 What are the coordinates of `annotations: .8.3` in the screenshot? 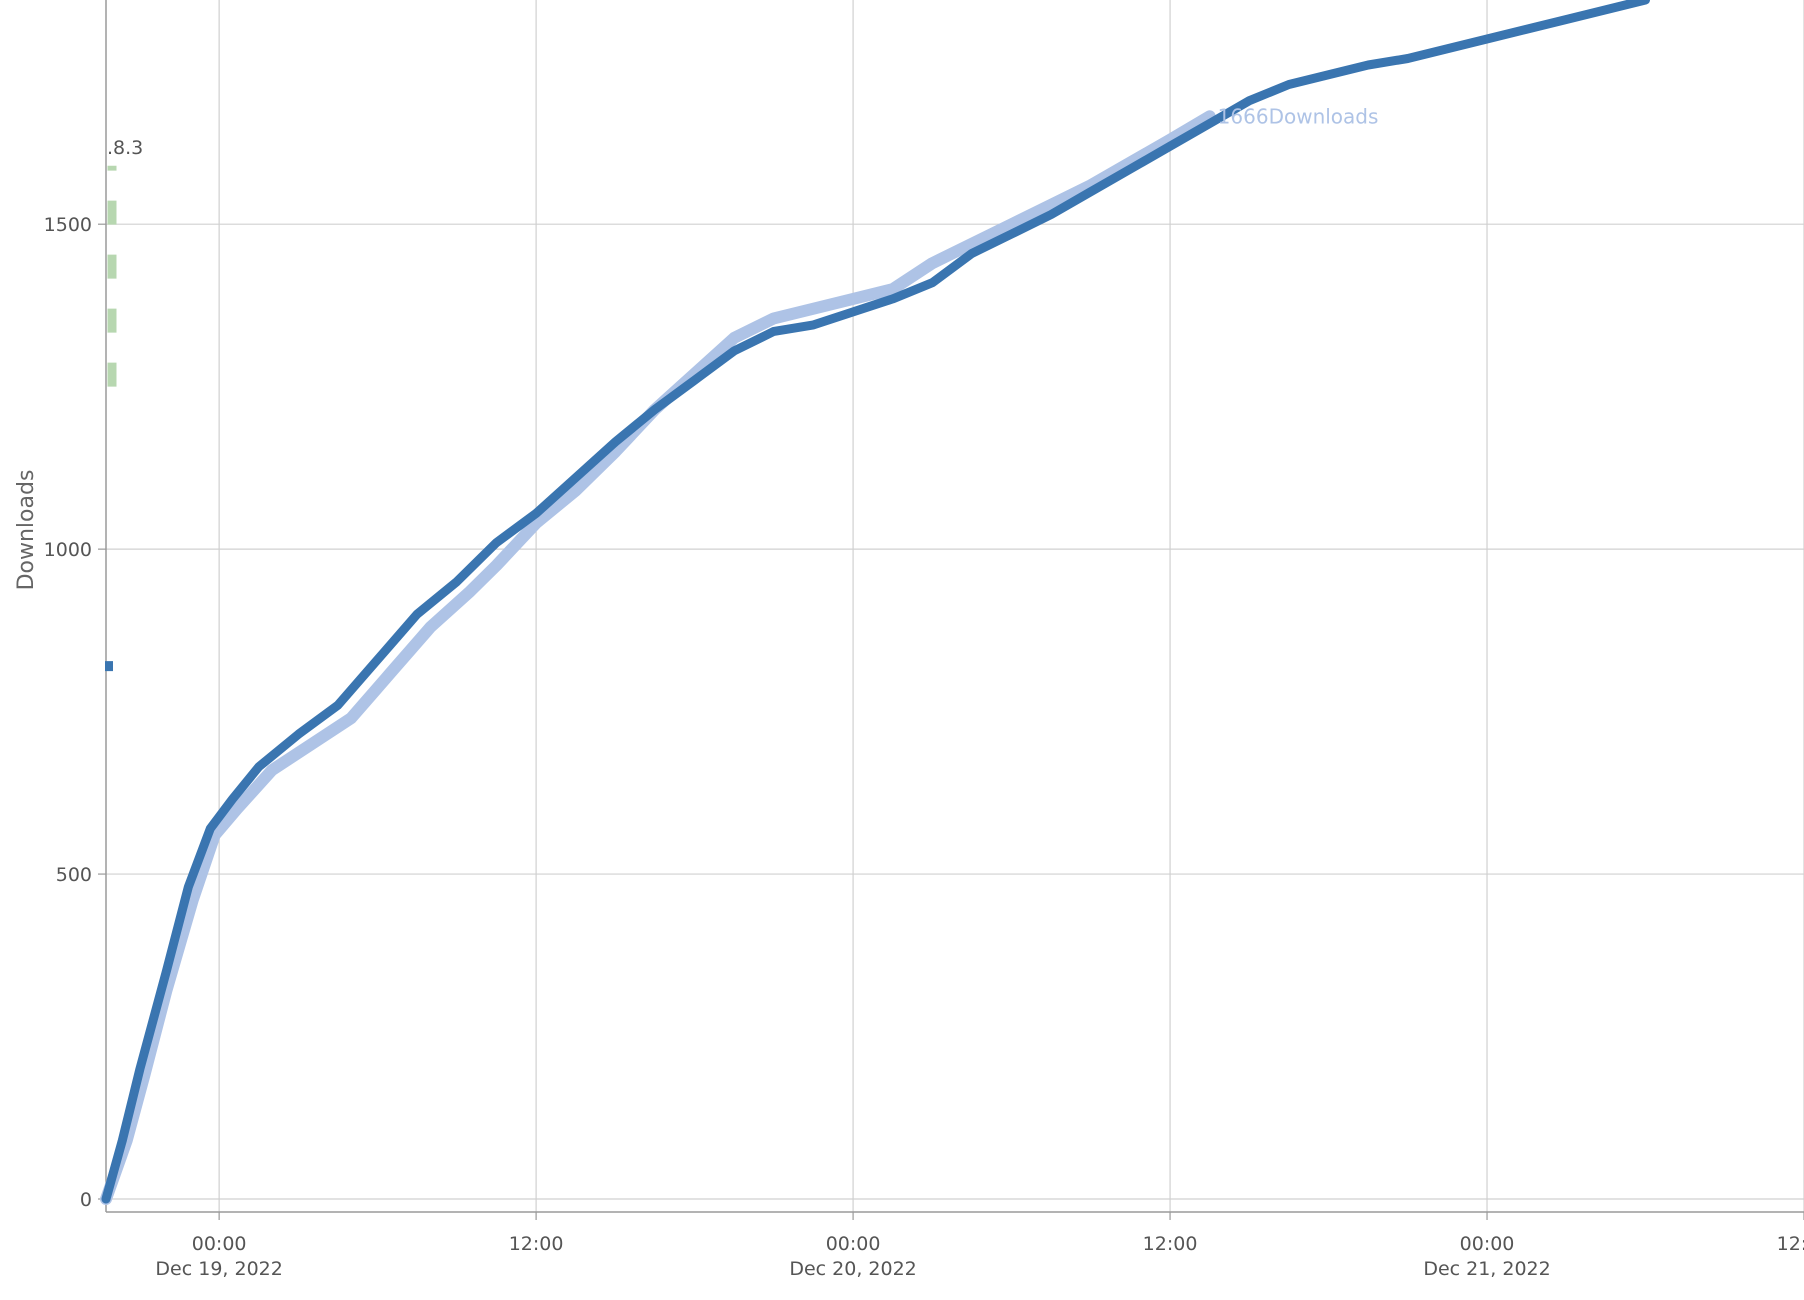 It's located at (124, 404).